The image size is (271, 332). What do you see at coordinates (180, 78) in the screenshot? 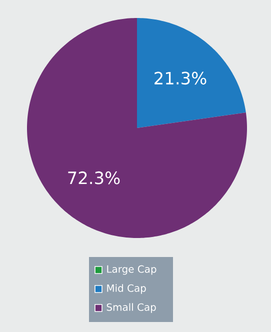
I see `data-label: 21.3%` at bounding box center [180, 78].